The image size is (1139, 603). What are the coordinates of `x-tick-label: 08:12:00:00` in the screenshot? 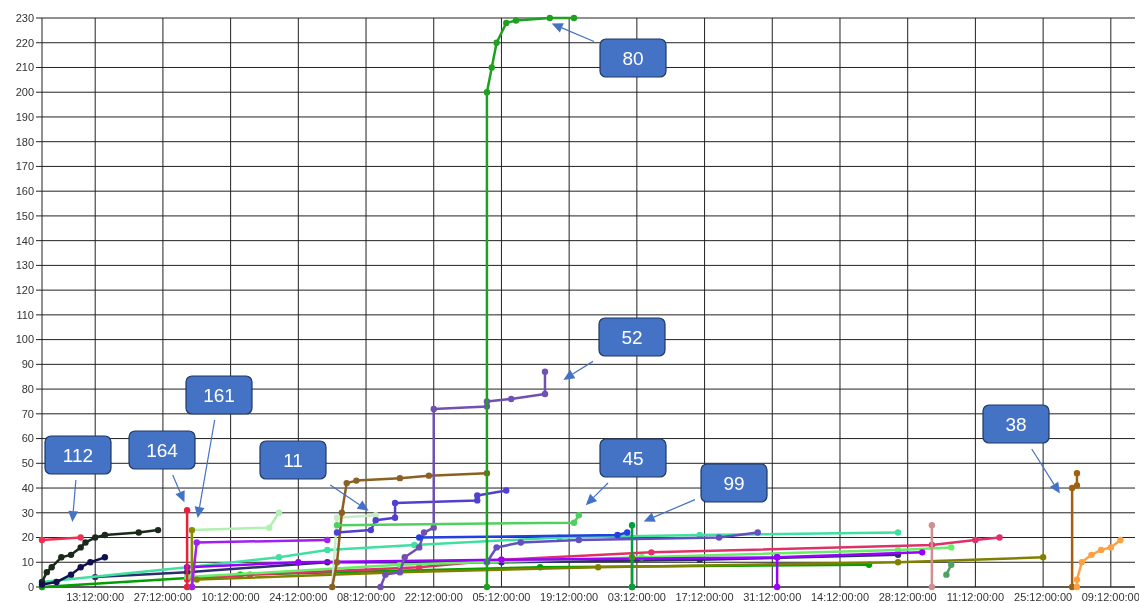 It's located at (366, 597).